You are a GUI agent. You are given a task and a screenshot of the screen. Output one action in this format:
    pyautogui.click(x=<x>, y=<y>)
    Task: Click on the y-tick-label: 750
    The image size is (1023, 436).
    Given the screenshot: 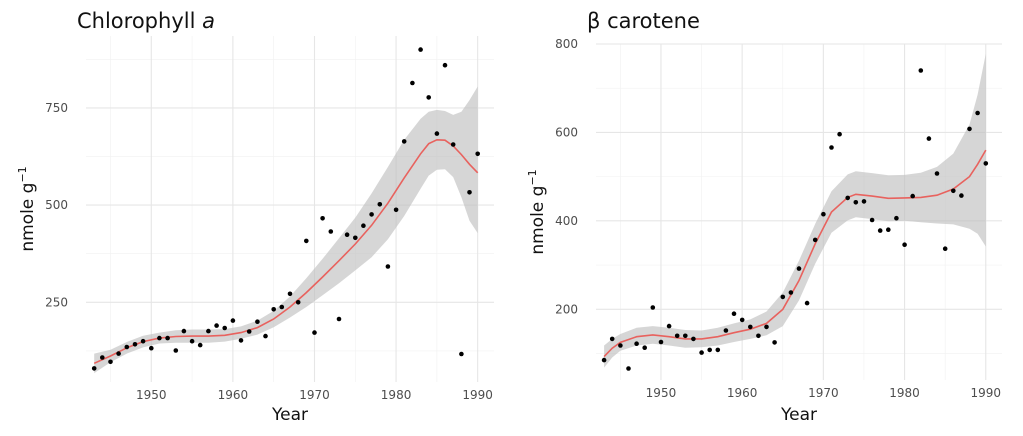 What is the action you would take?
    pyautogui.click(x=56, y=108)
    